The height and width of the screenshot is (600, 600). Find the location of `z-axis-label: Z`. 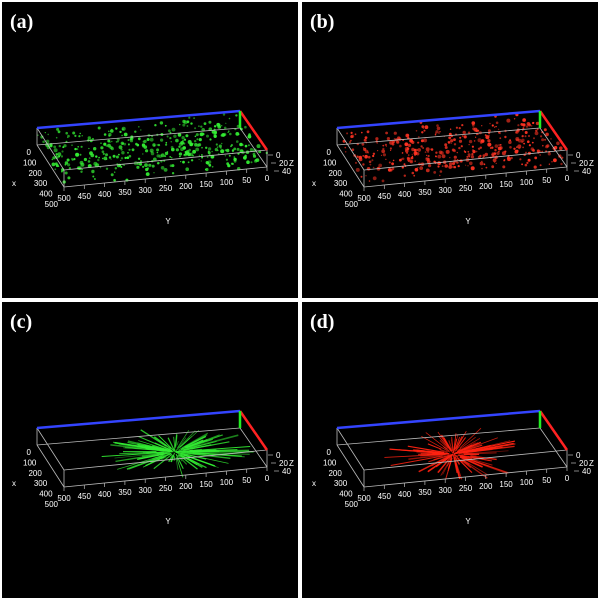

z-axis-label: Z is located at coordinates (291, 163).